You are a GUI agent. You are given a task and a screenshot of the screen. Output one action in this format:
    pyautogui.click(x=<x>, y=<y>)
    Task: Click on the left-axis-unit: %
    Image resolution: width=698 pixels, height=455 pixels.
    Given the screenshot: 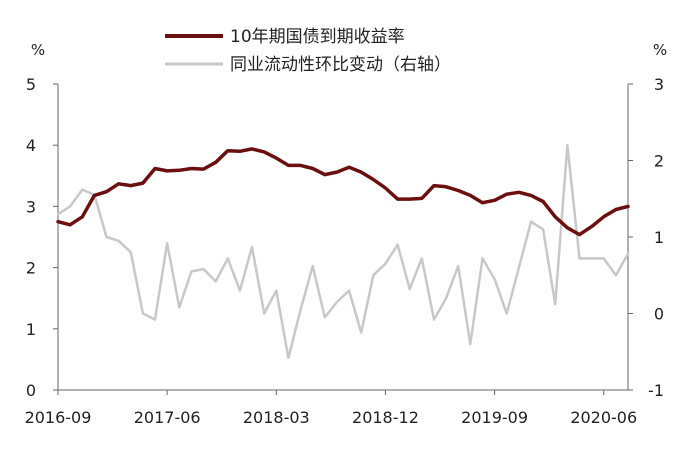 What is the action you would take?
    pyautogui.click(x=38, y=50)
    